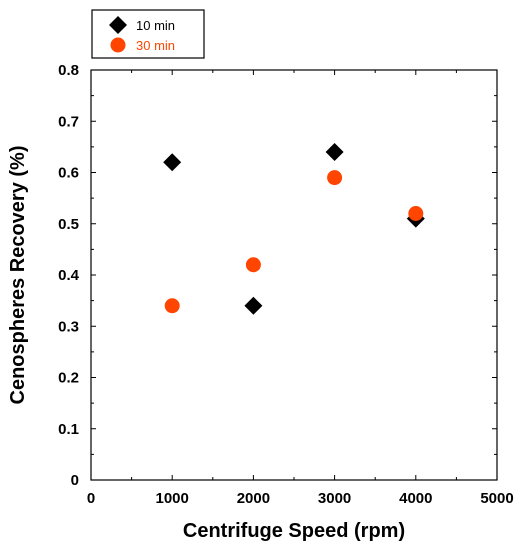 The width and height of the screenshot is (522, 550). I want to click on y-tick-label: 0.7, so click(68, 121).